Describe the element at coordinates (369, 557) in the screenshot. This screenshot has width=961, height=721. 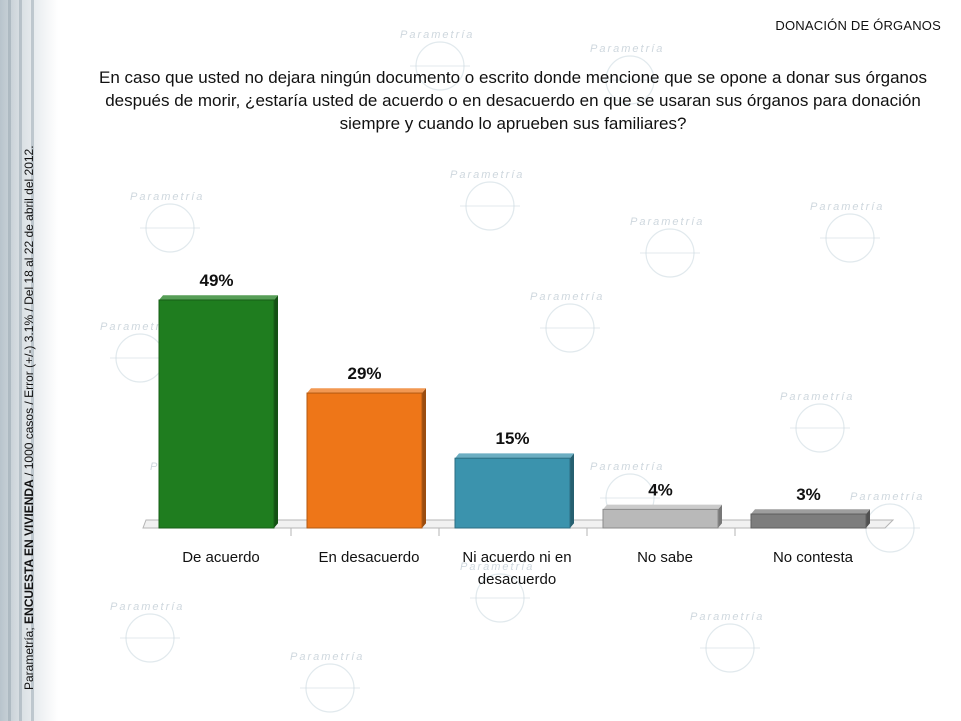
I see `category-label: En desacuerdo` at that location.